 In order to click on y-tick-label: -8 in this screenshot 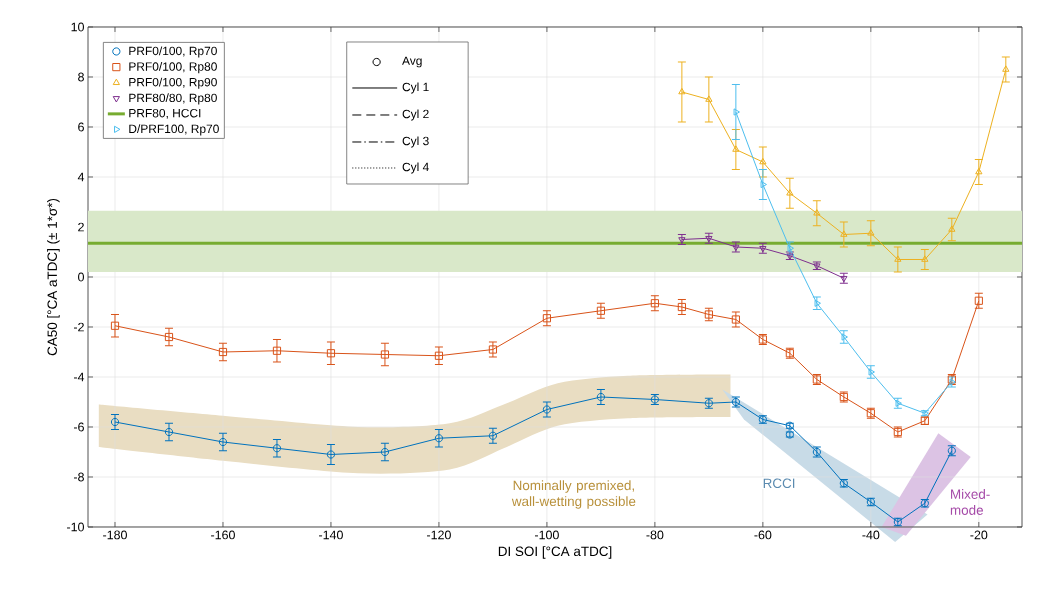, I will do `click(78, 477)`.